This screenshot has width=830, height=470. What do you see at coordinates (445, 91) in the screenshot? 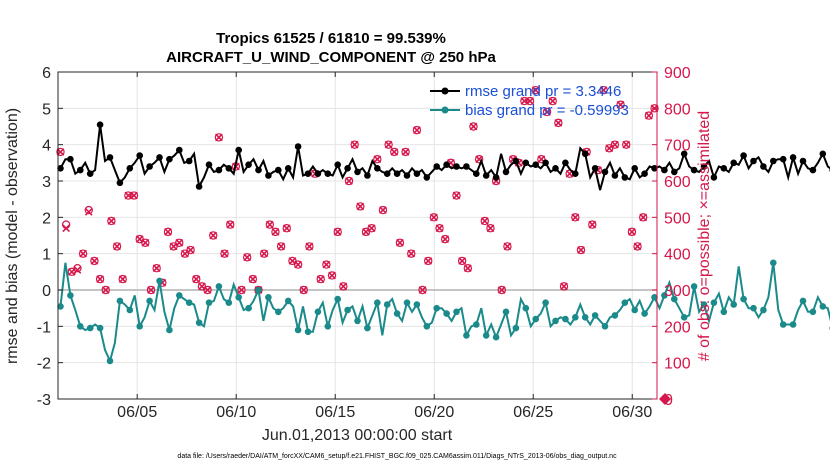
I see `legend-rmse-marker` at bounding box center [445, 91].